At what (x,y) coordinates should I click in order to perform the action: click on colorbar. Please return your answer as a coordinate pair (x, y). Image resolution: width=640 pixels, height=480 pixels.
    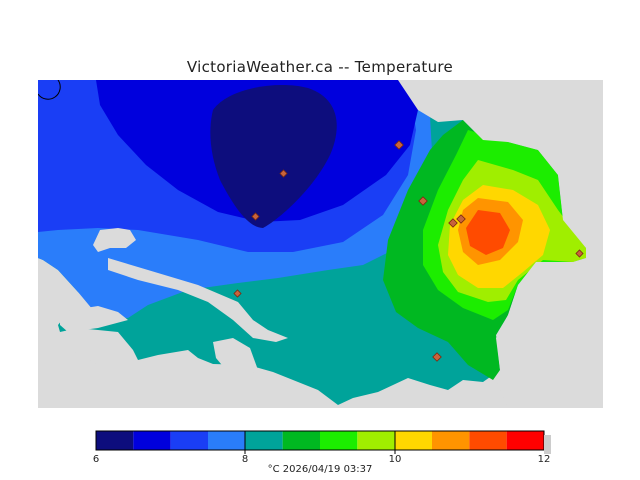
    Looking at the image, I should click on (323, 442).